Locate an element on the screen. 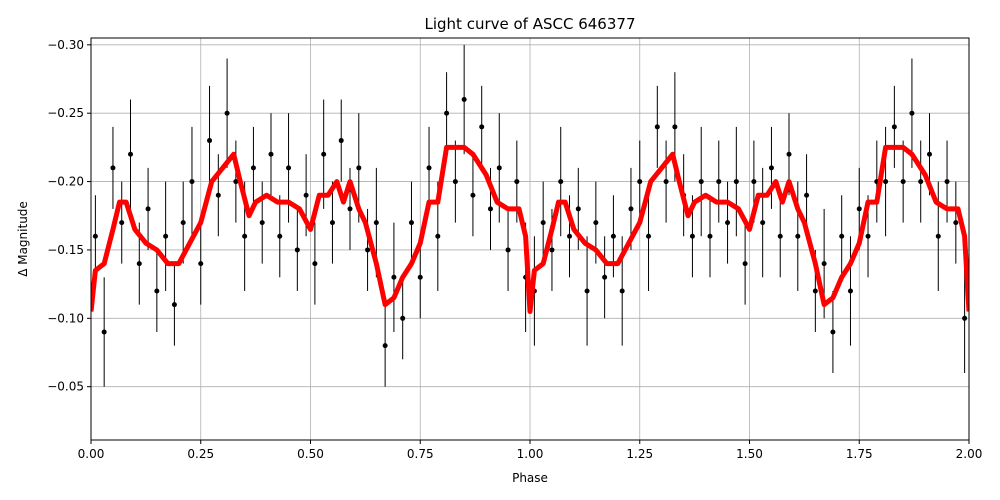 The image size is (1000, 500). y-tick-label: −0.15 is located at coordinates (65, 250).